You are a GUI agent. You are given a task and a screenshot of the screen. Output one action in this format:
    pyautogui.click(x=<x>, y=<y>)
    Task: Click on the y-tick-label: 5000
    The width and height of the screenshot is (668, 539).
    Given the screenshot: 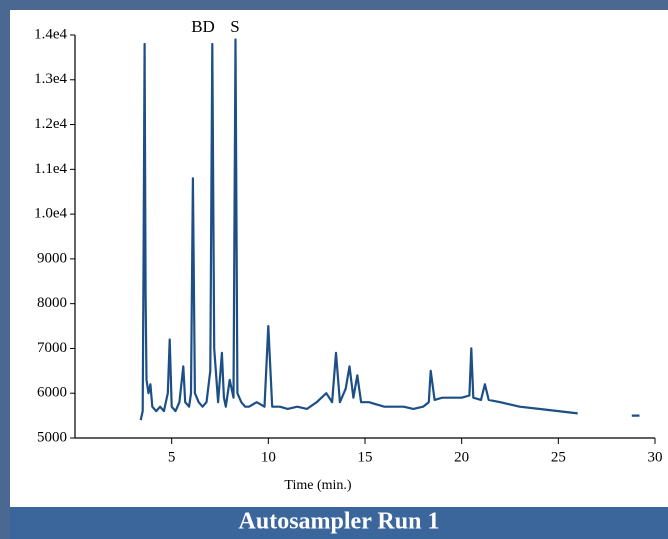 What is the action you would take?
    pyautogui.click(x=52, y=437)
    